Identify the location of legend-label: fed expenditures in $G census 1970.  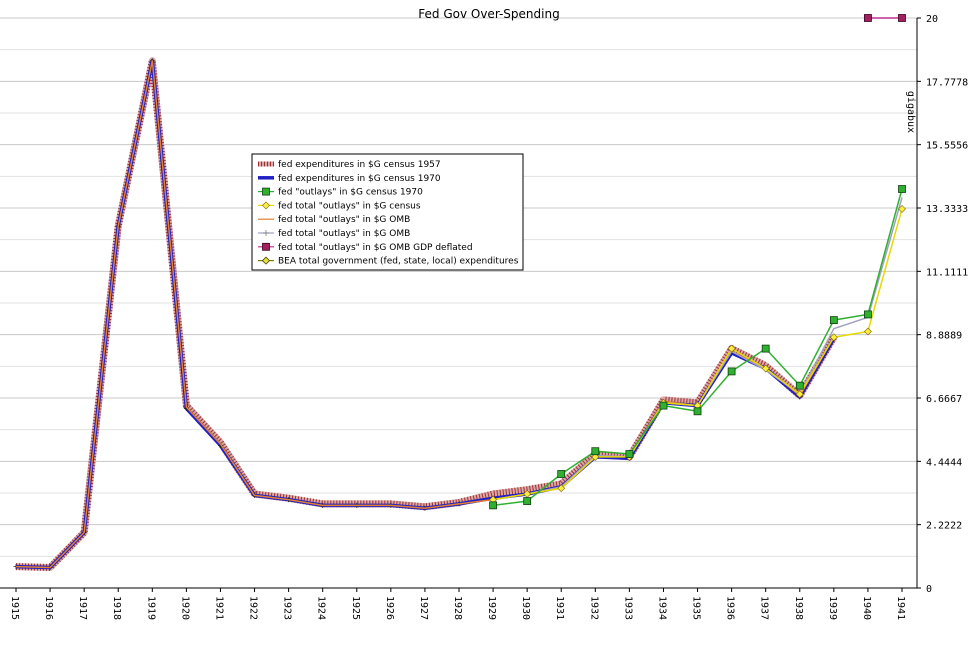
(359, 179).